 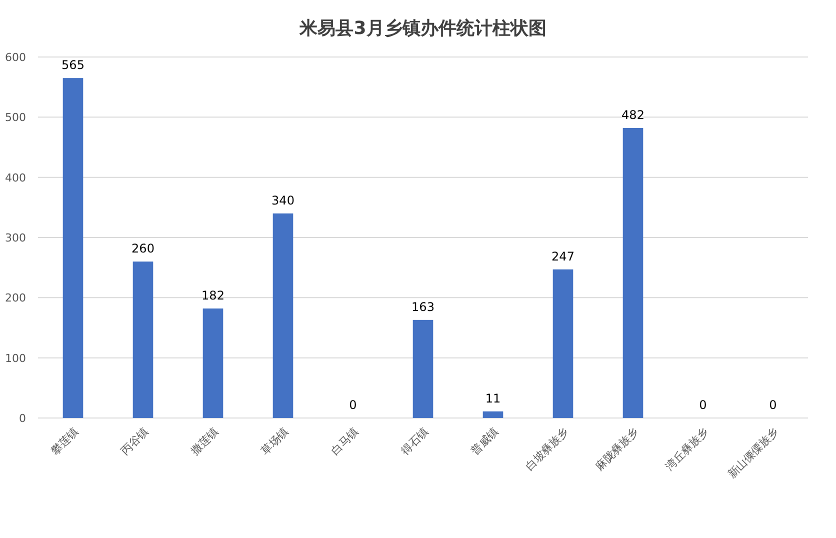 What do you see at coordinates (15, 298) in the screenshot?
I see `y-tick-label: 200` at bounding box center [15, 298].